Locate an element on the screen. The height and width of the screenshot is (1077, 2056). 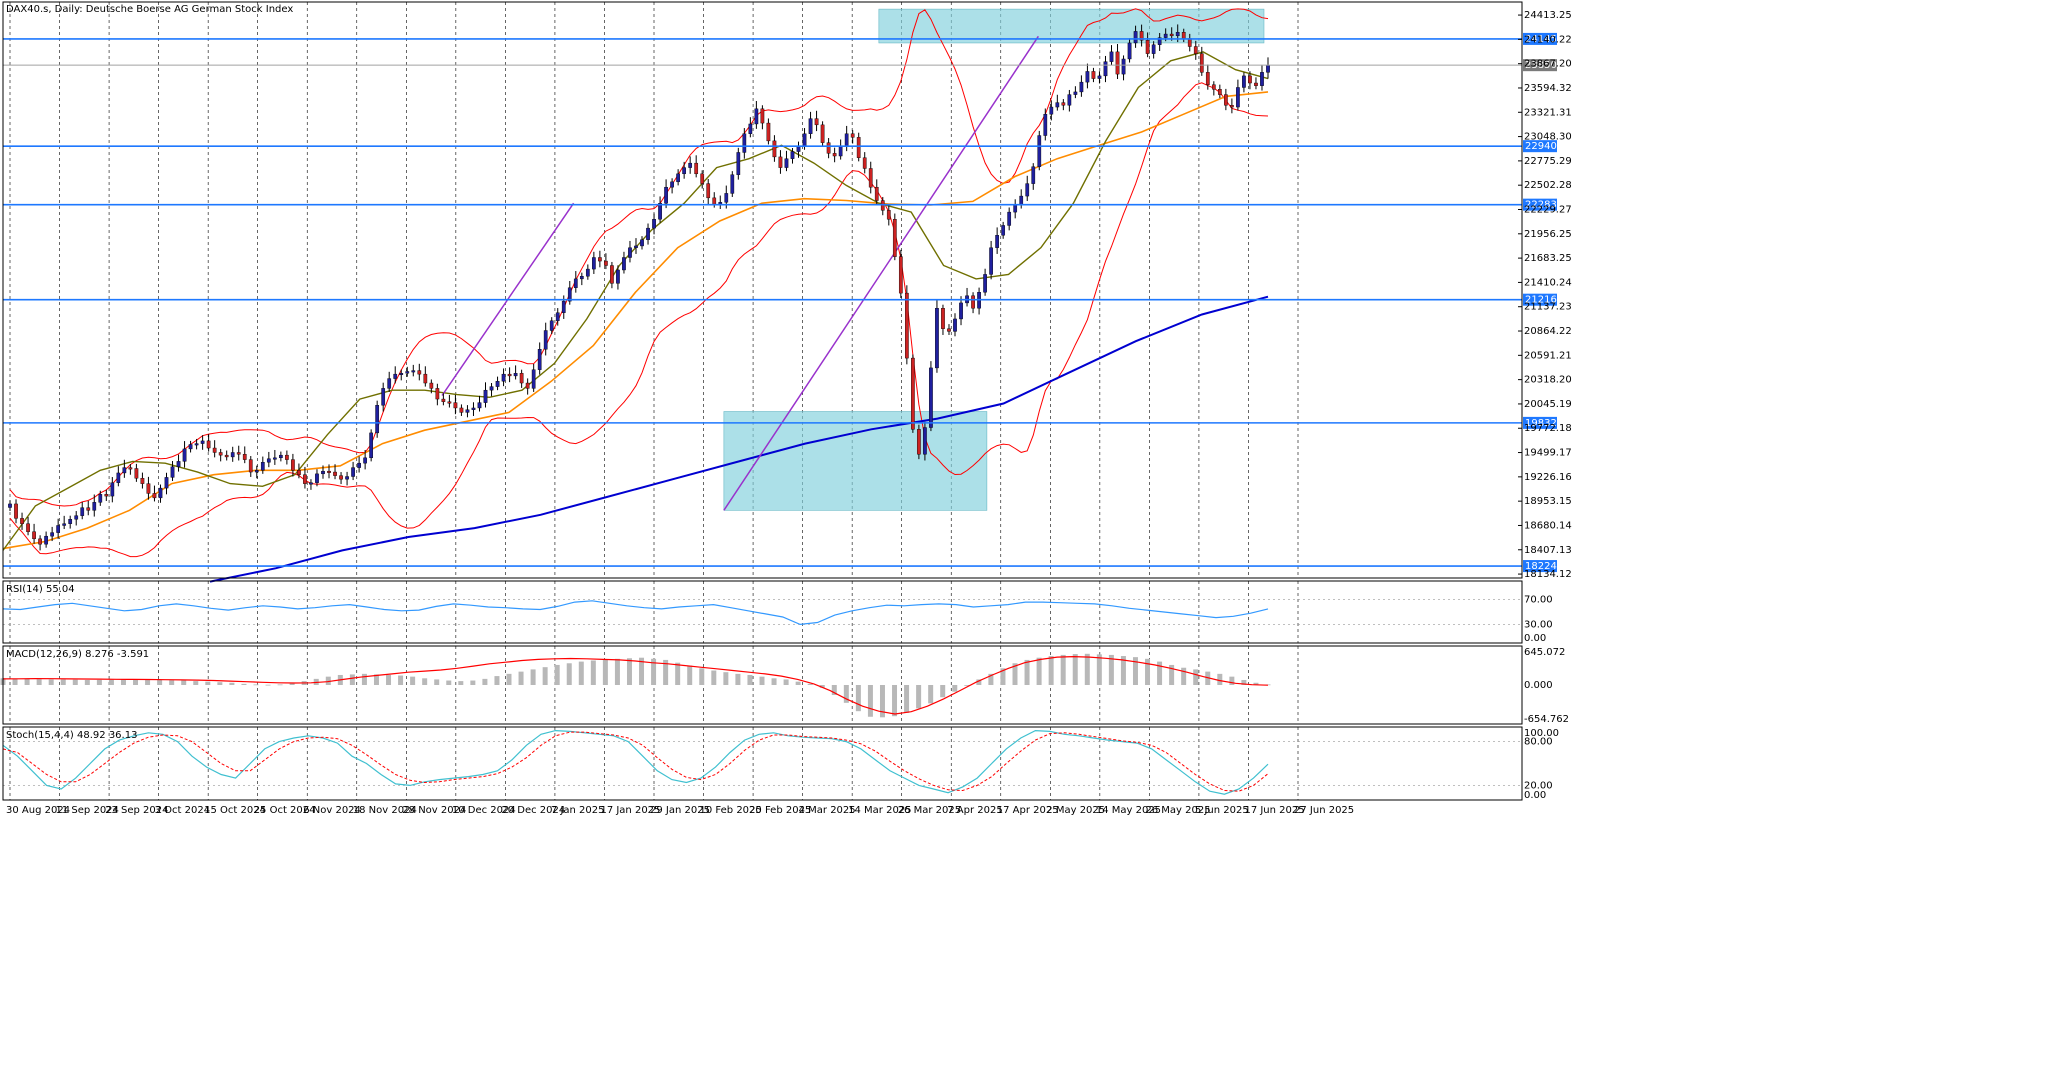
date-label: 10 Feb 2025 is located at coordinates (731, 810).